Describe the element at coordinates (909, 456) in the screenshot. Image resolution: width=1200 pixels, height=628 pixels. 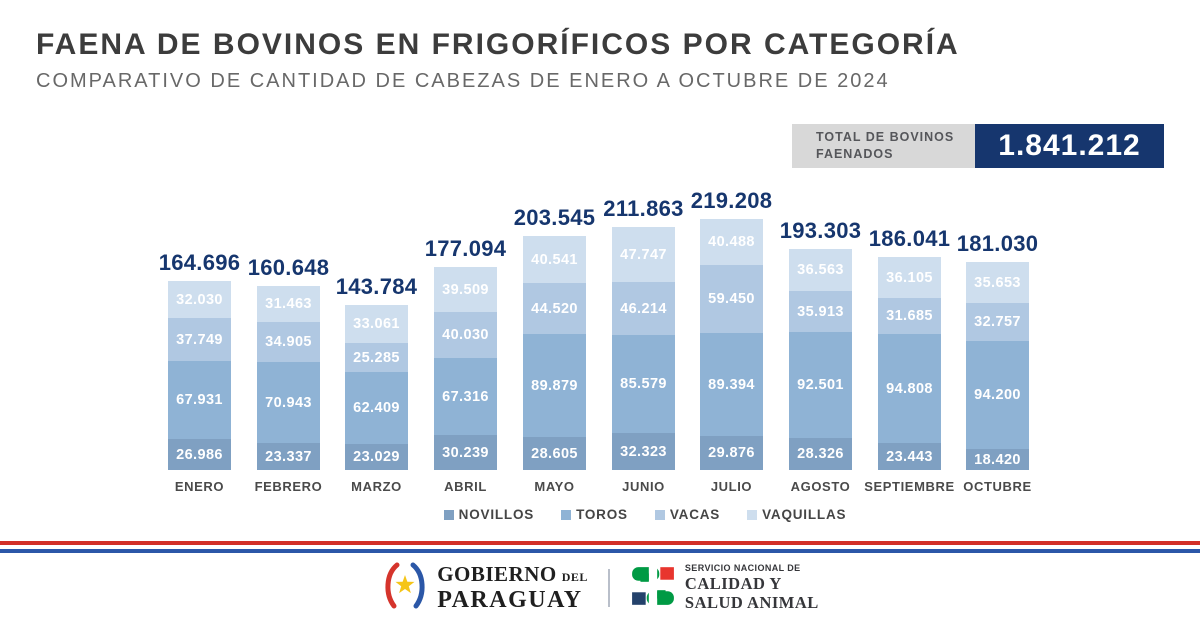
I see `segment-value-label: 23.443` at that location.